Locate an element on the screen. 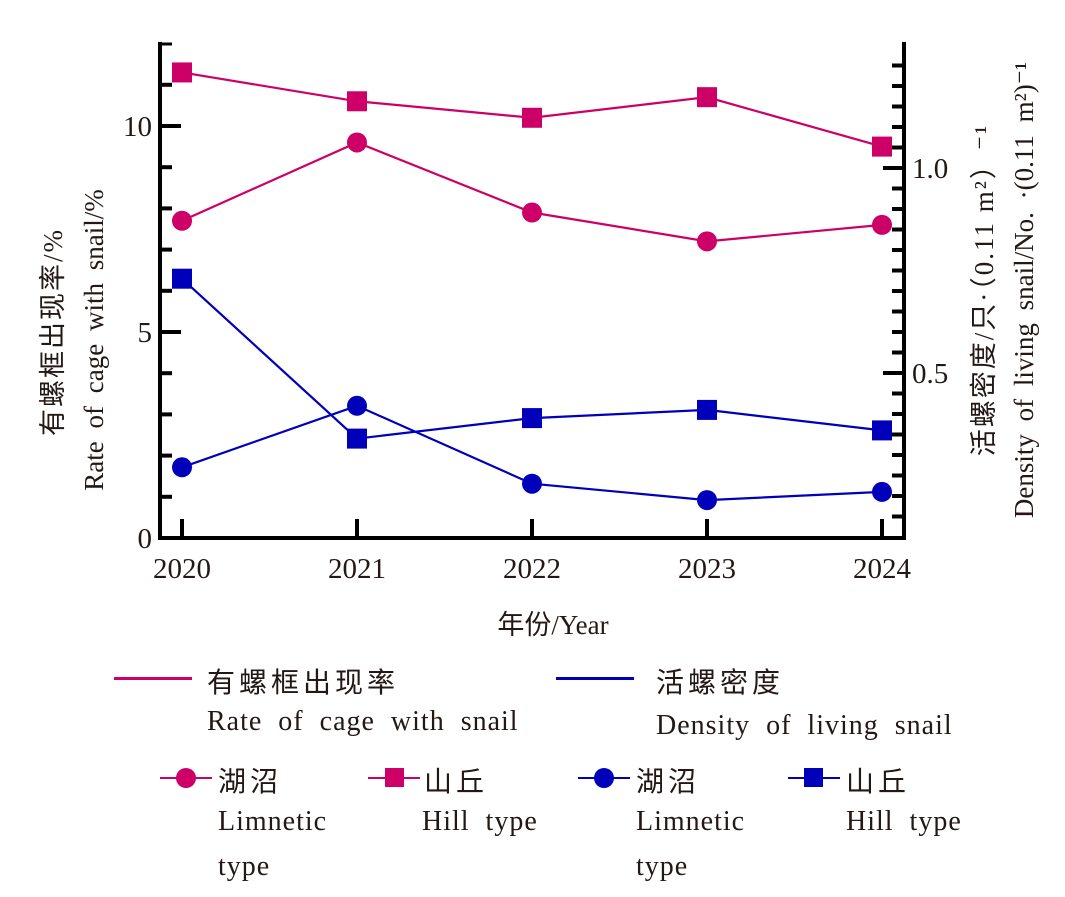 This screenshot has height=897, width=1065. y-left-tick-label: 0 is located at coordinates (145, 539).